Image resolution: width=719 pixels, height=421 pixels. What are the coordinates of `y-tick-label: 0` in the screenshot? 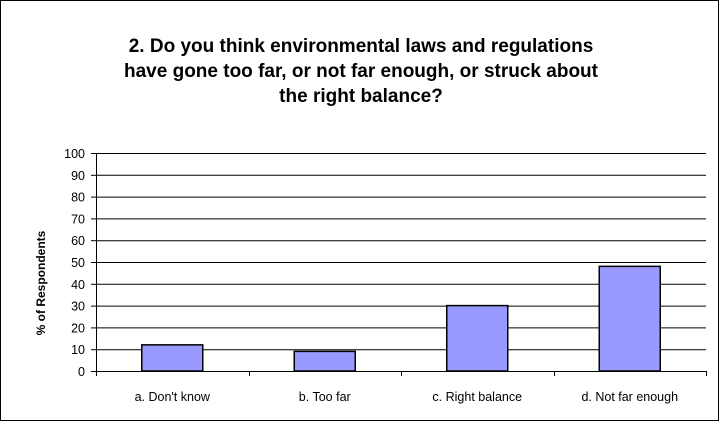 It's located at (81, 372).